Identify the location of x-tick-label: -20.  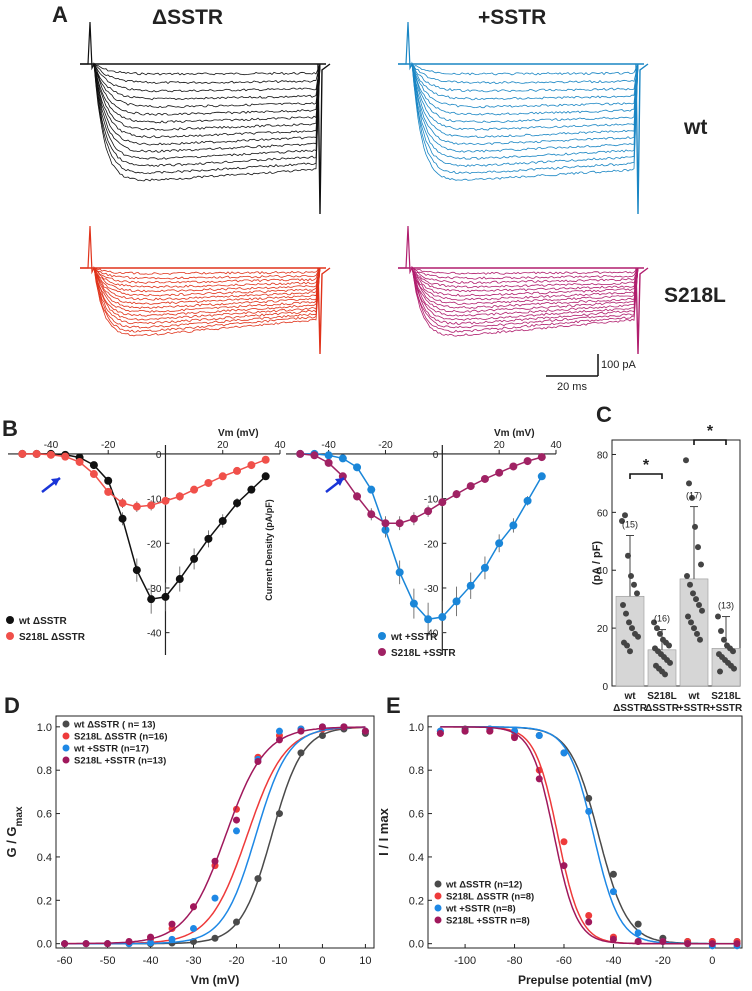
(663, 961).